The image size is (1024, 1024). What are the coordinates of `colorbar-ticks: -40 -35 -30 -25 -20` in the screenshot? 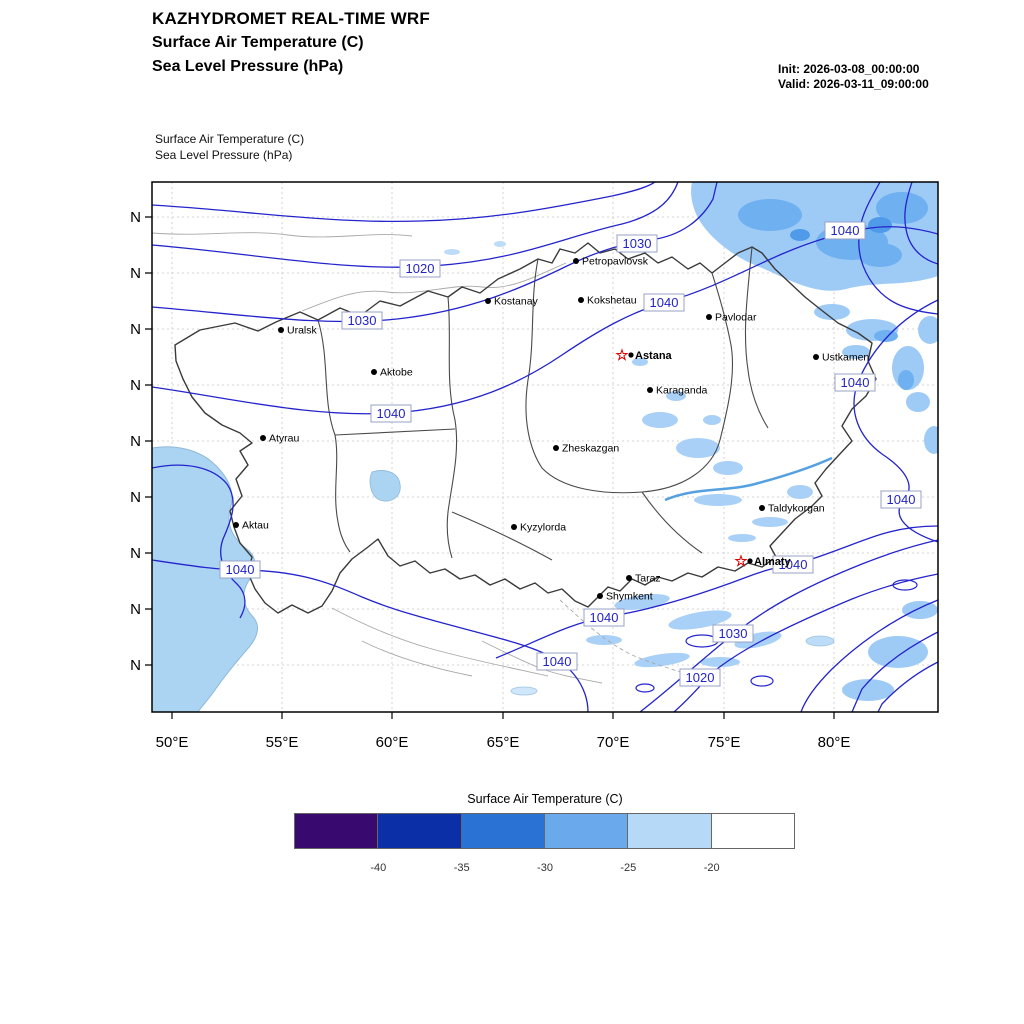 It's located at (545, 870).